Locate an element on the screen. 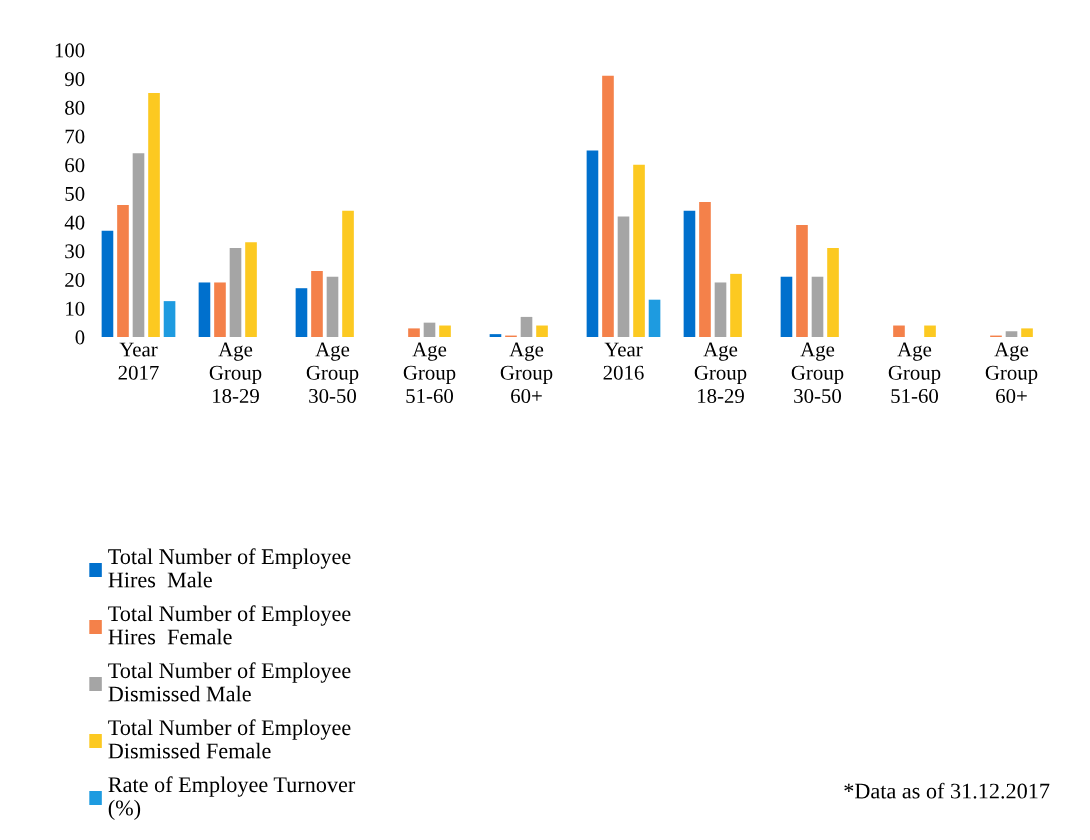  y-tick-label: 100 is located at coordinates (70, 50).